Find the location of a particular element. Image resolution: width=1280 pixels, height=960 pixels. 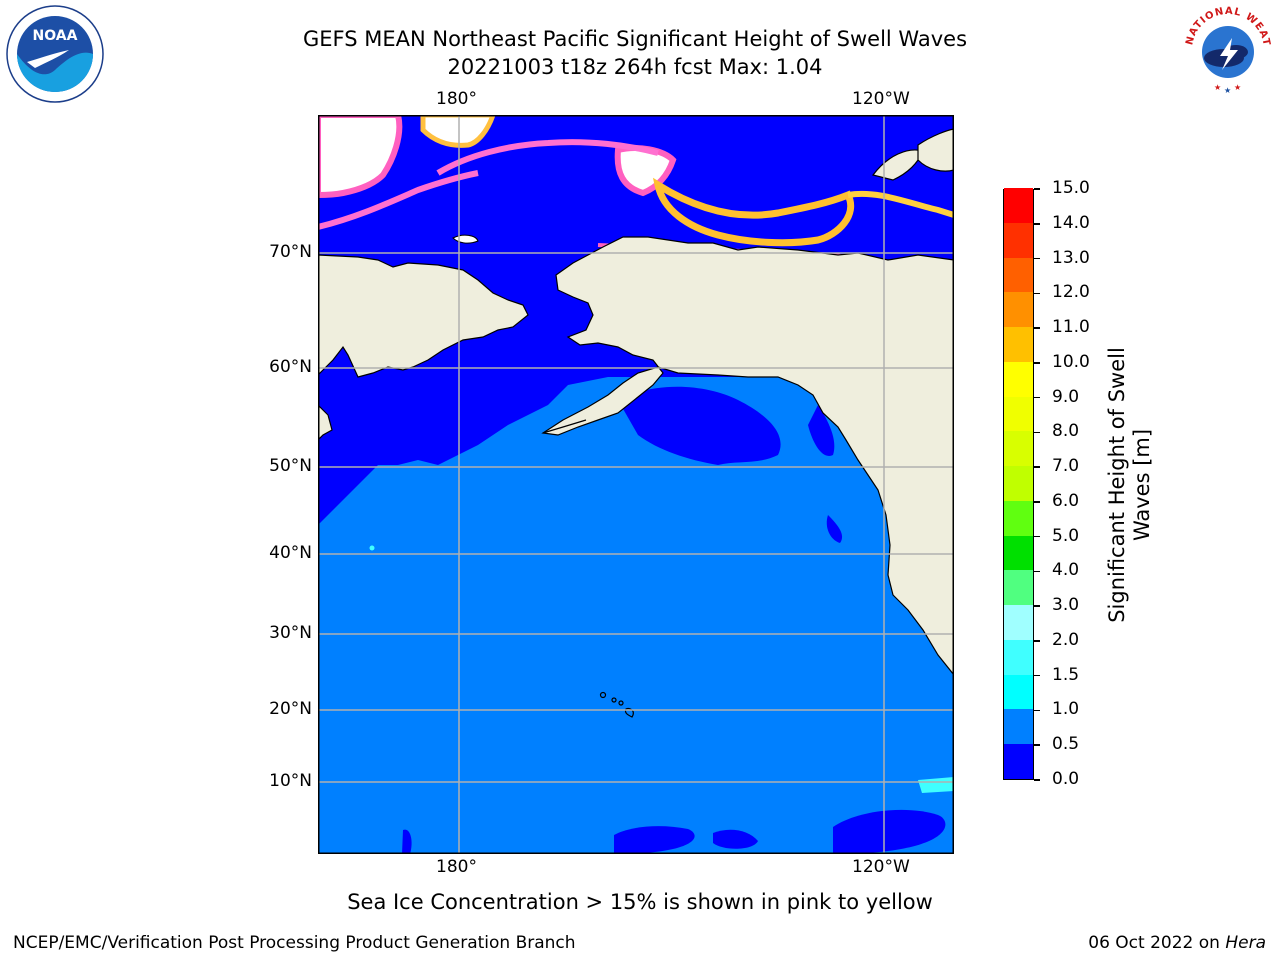

colorbar-title: Significant Height of Swell Waves [m] is located at coordinates (1130, 485).